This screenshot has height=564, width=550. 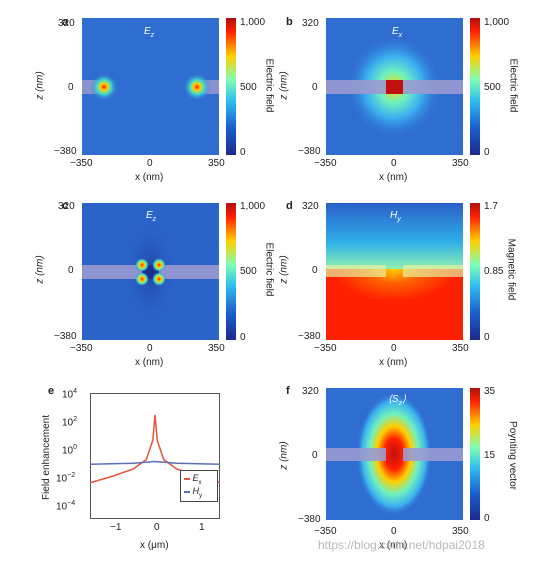 What do you see at coordinates (40, 269) in the screenshot?
I see `c-ylabel: z (nm)` at bounding box center [40, 269].